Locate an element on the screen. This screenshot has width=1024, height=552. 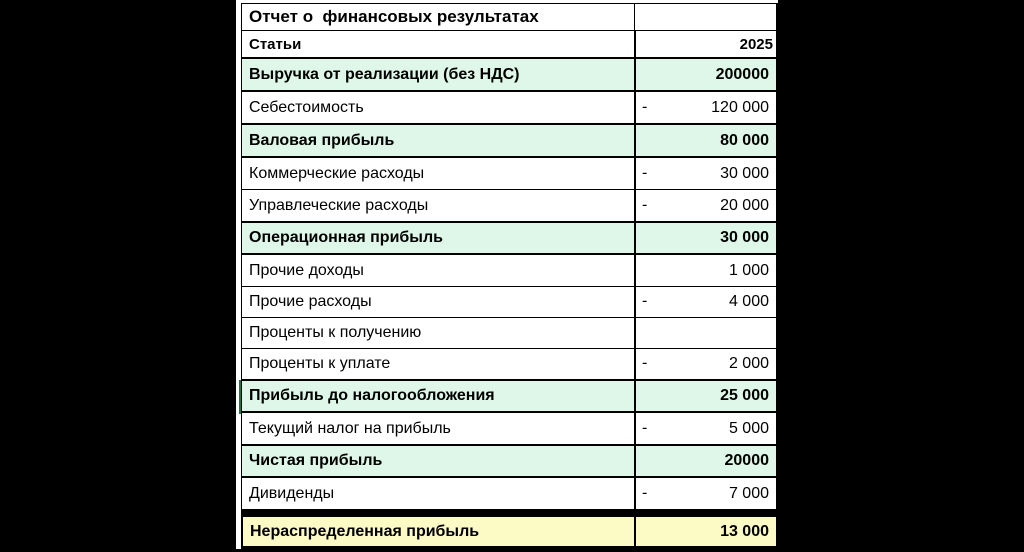
row-value-cell: 25 000 is located at coordinates (705, 396).